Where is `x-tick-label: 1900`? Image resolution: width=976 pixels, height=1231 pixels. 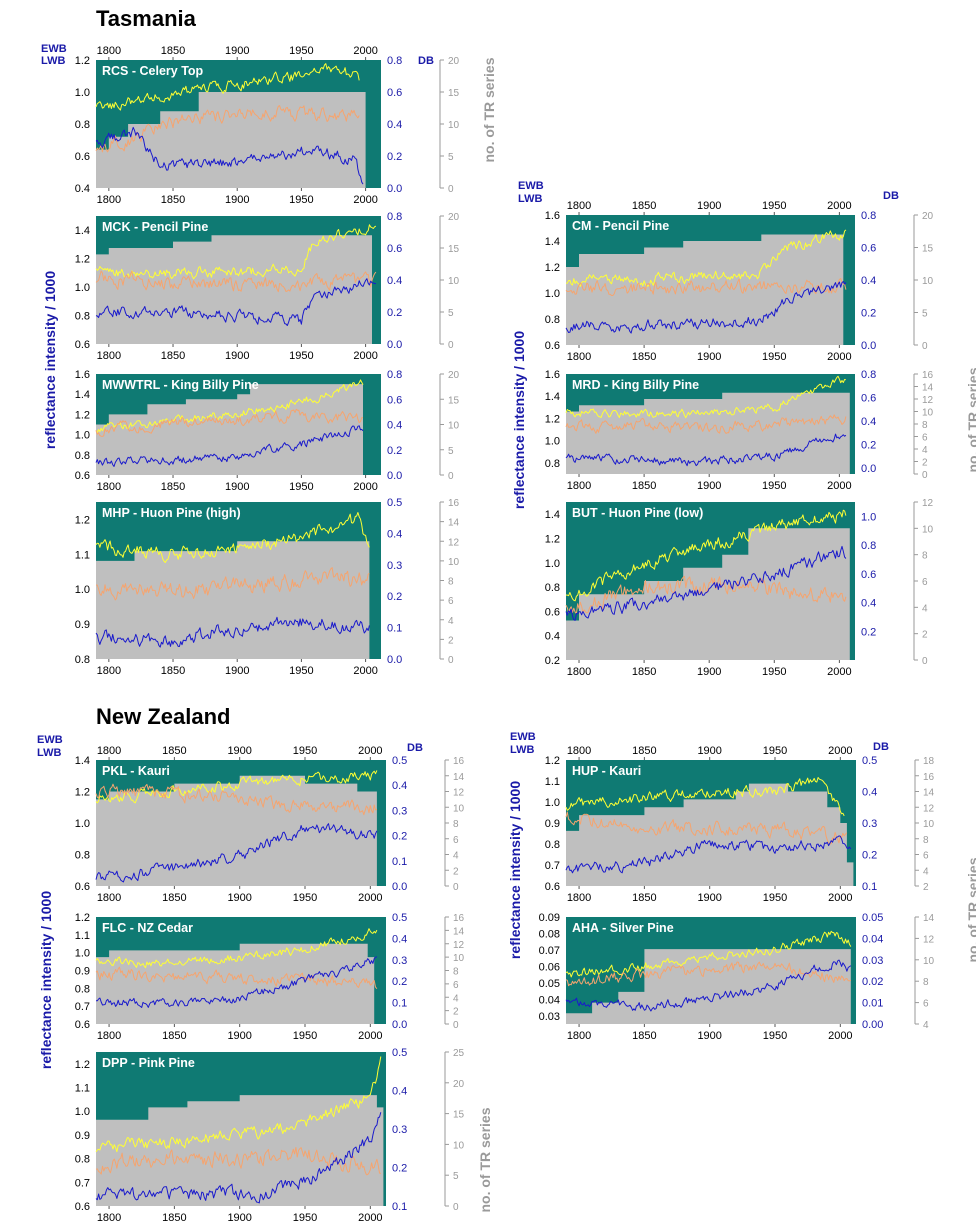
x-tick-label: 1900 is located at coordinates (239, 1218).